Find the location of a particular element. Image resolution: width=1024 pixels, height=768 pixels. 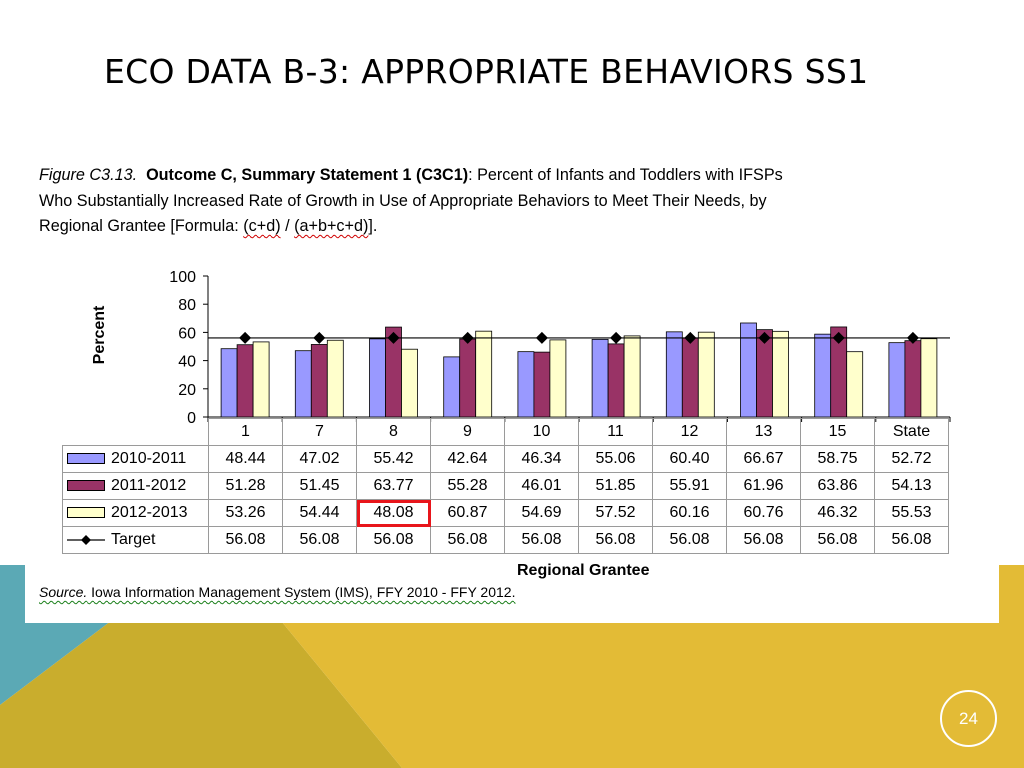

legend-entry: Target is located at coordinates (135, 540).